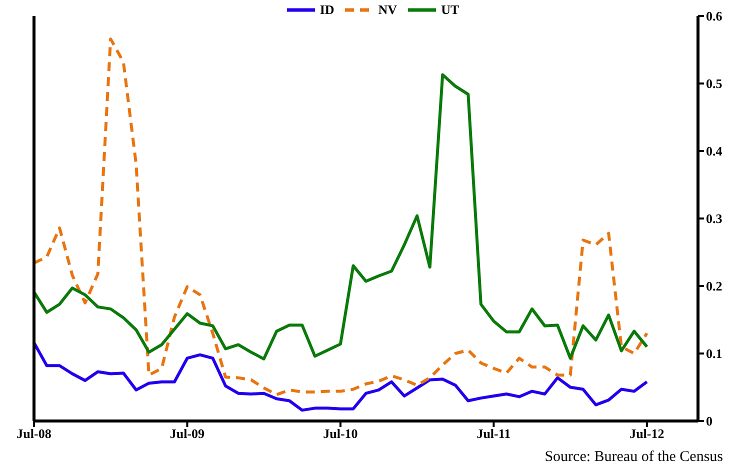 This screenshot has width=745, height=471. Describe the element at coordinates (341, 376) in the screenshot. I see `line-series` at that location.